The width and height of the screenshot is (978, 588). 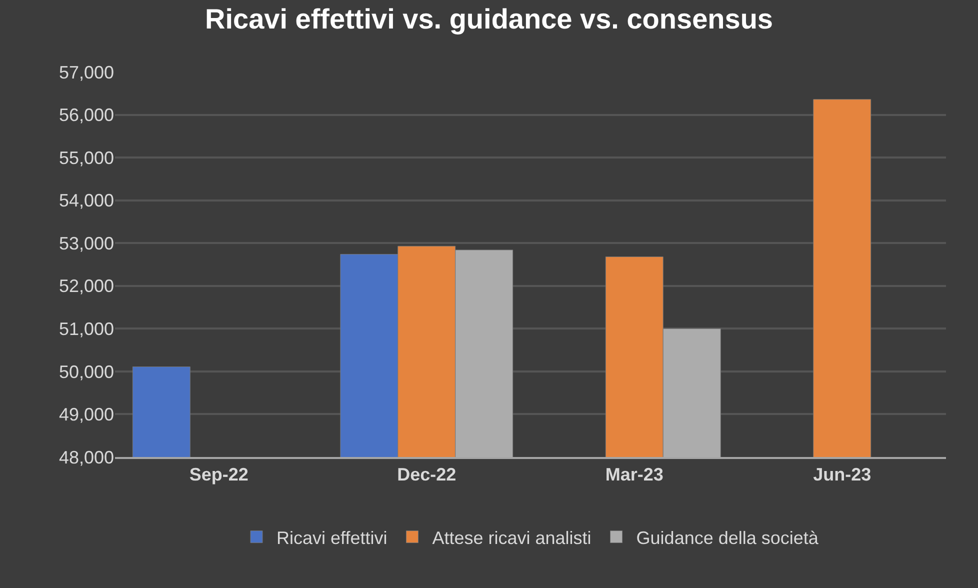 What do you see at coordinates (332, 538) in the screenshot?
I see `legend-label: Ricavi effettivi` at bounding box center [332, 538].